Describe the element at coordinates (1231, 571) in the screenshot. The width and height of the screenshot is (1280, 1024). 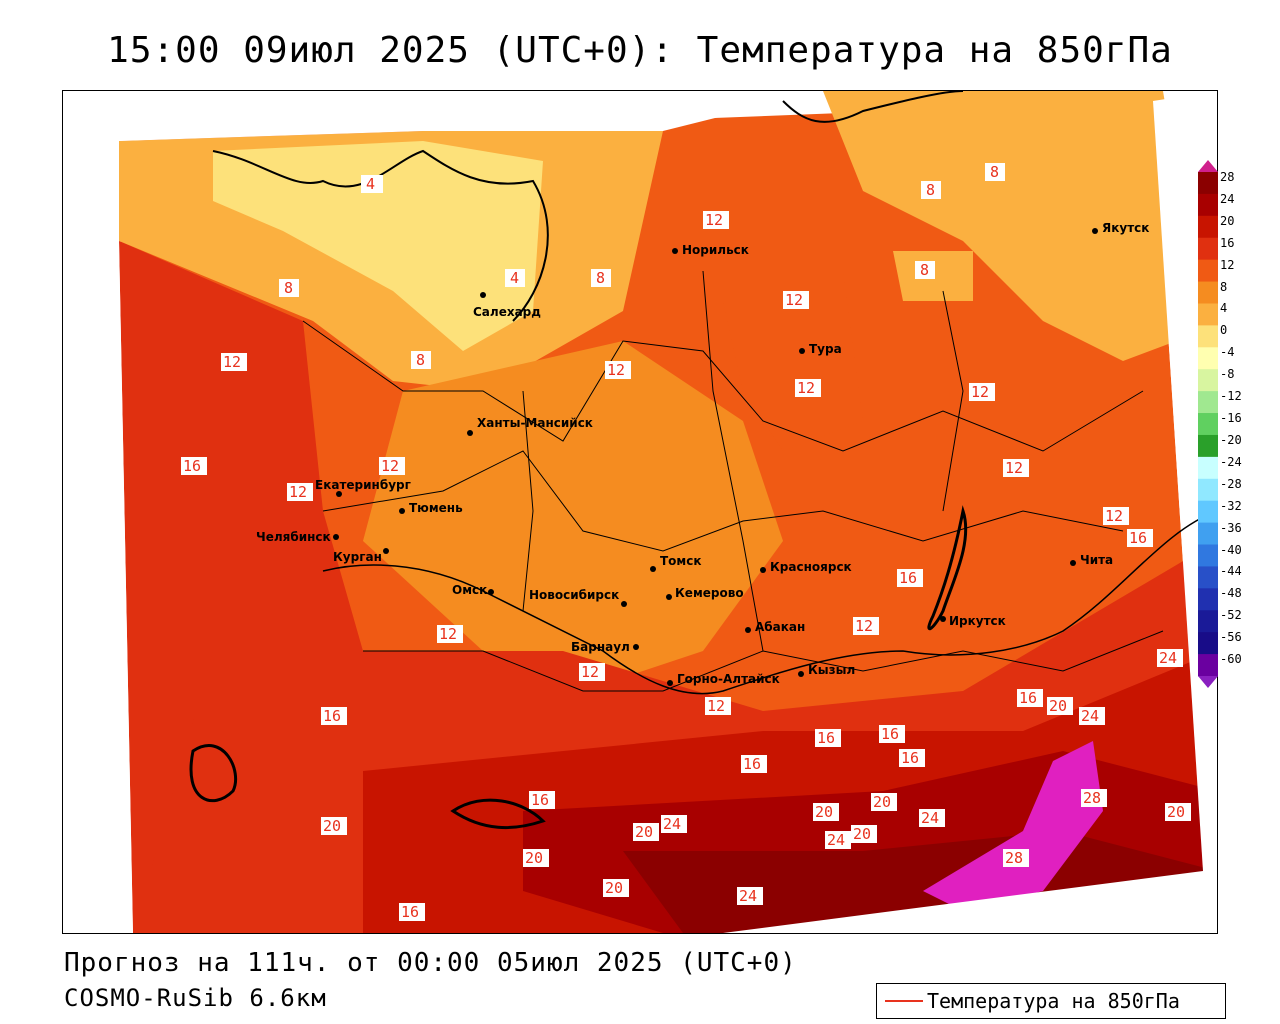
I see `colorbar-tick-label: -44` at that location.